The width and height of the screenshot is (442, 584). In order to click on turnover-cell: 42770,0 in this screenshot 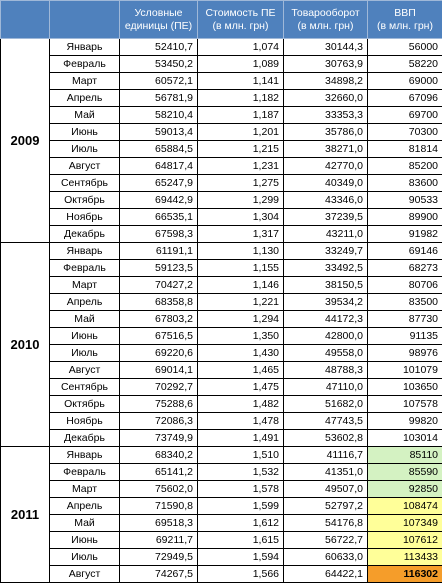, I will do `click(325, 166)`.